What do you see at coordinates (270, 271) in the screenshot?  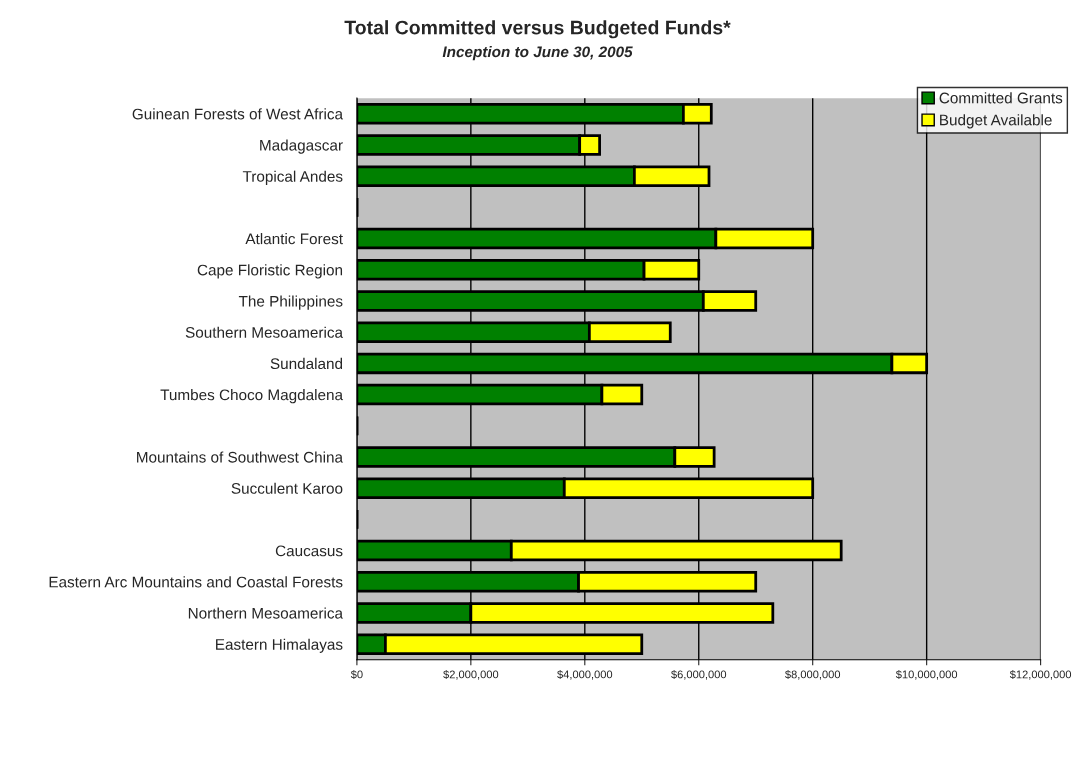 I see `y-tick-label: Cape Floristic Region` at bounding box center [270, 271].